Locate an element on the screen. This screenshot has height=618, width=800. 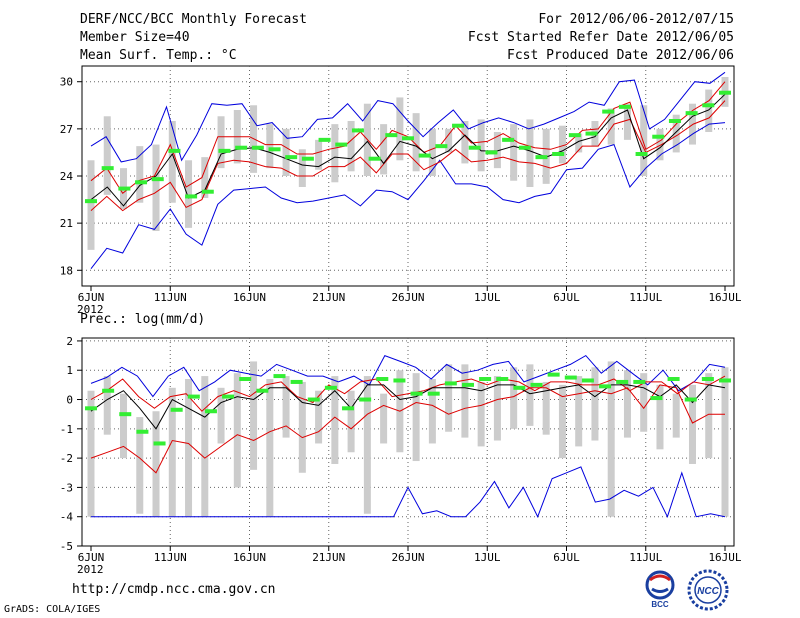
x-tick-label: 21JUN is located at coordinates (328, 297).